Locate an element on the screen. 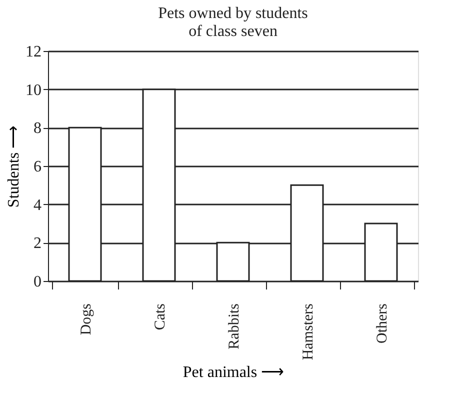 Image resolution: width=474 pixels, height=416 pixels. y-tick-label: 0 is located at coordinates (38, 282).